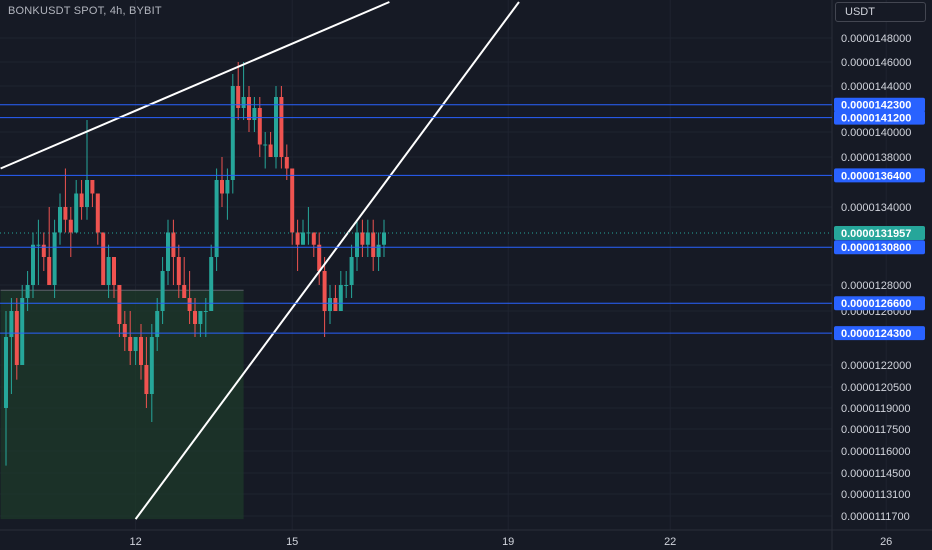  What do you see at coordinates (875, 517) in the screenshot?
I see `price-tick-label: 0.0000111700` at bounding box center [875, 517].